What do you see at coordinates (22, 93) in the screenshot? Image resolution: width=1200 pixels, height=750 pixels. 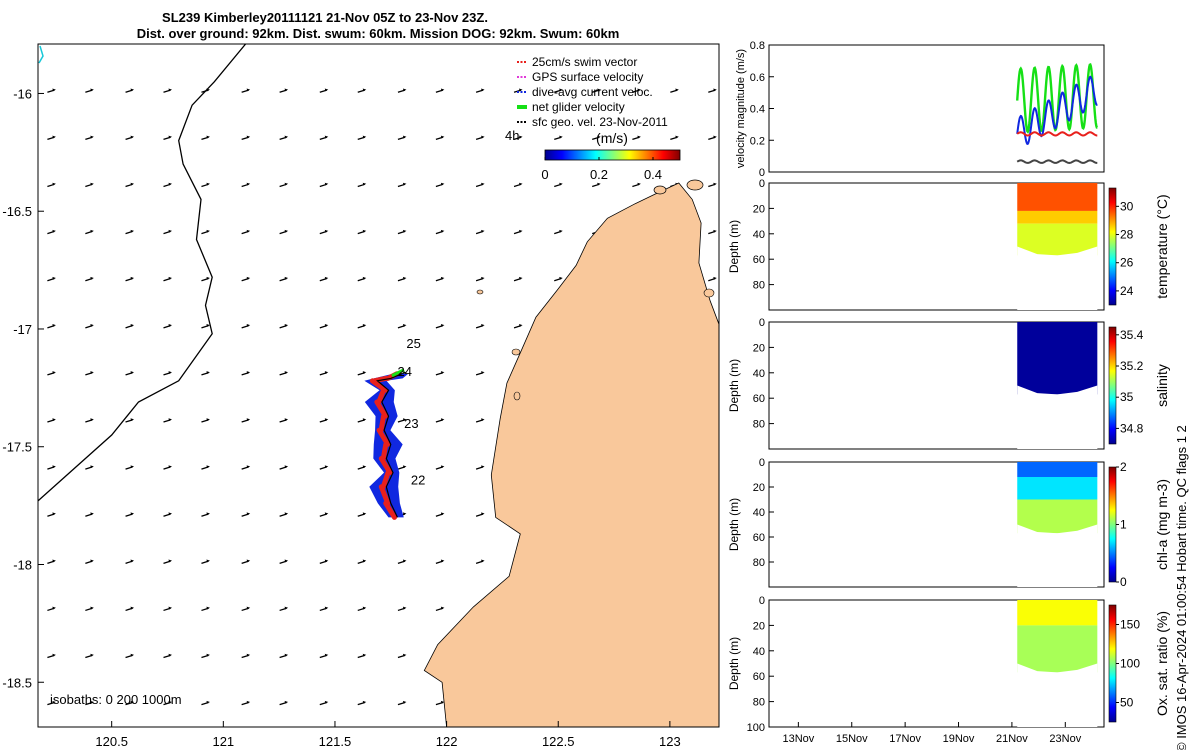 I see `map-y-tick-label: -16` at bounding box center [22, 93].